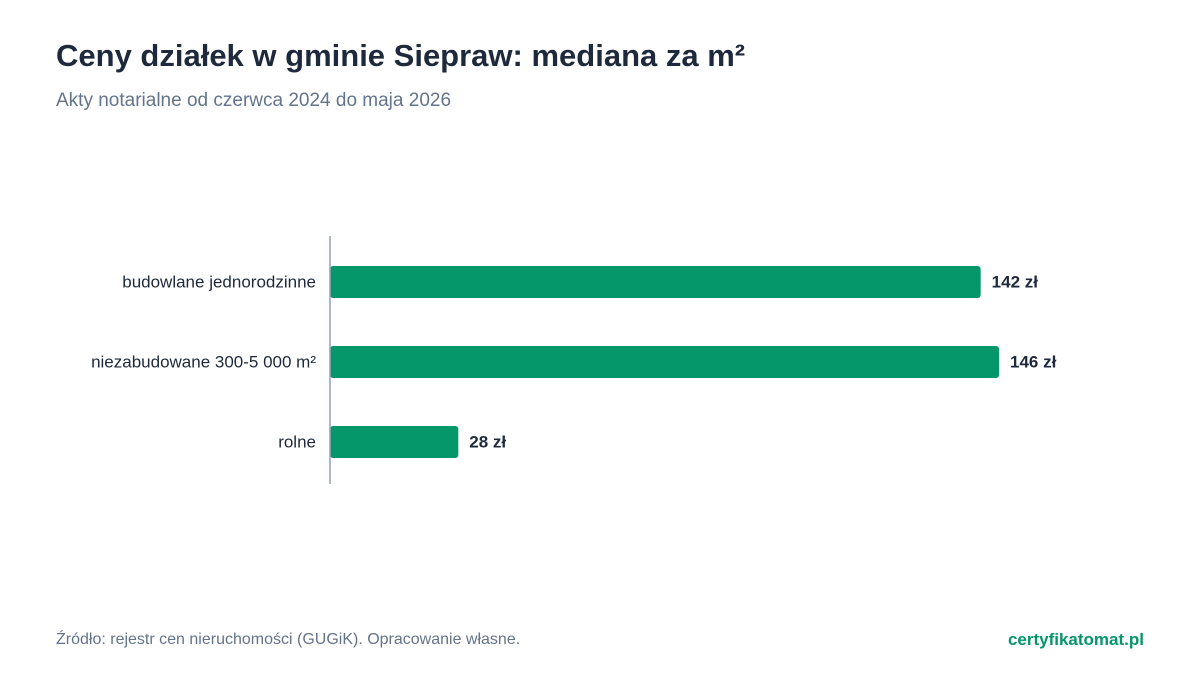 The image size is (1200, 675). Describe the element at coordinates (297, 442) in the screenshot. I see `category-label: rolne` at that location.